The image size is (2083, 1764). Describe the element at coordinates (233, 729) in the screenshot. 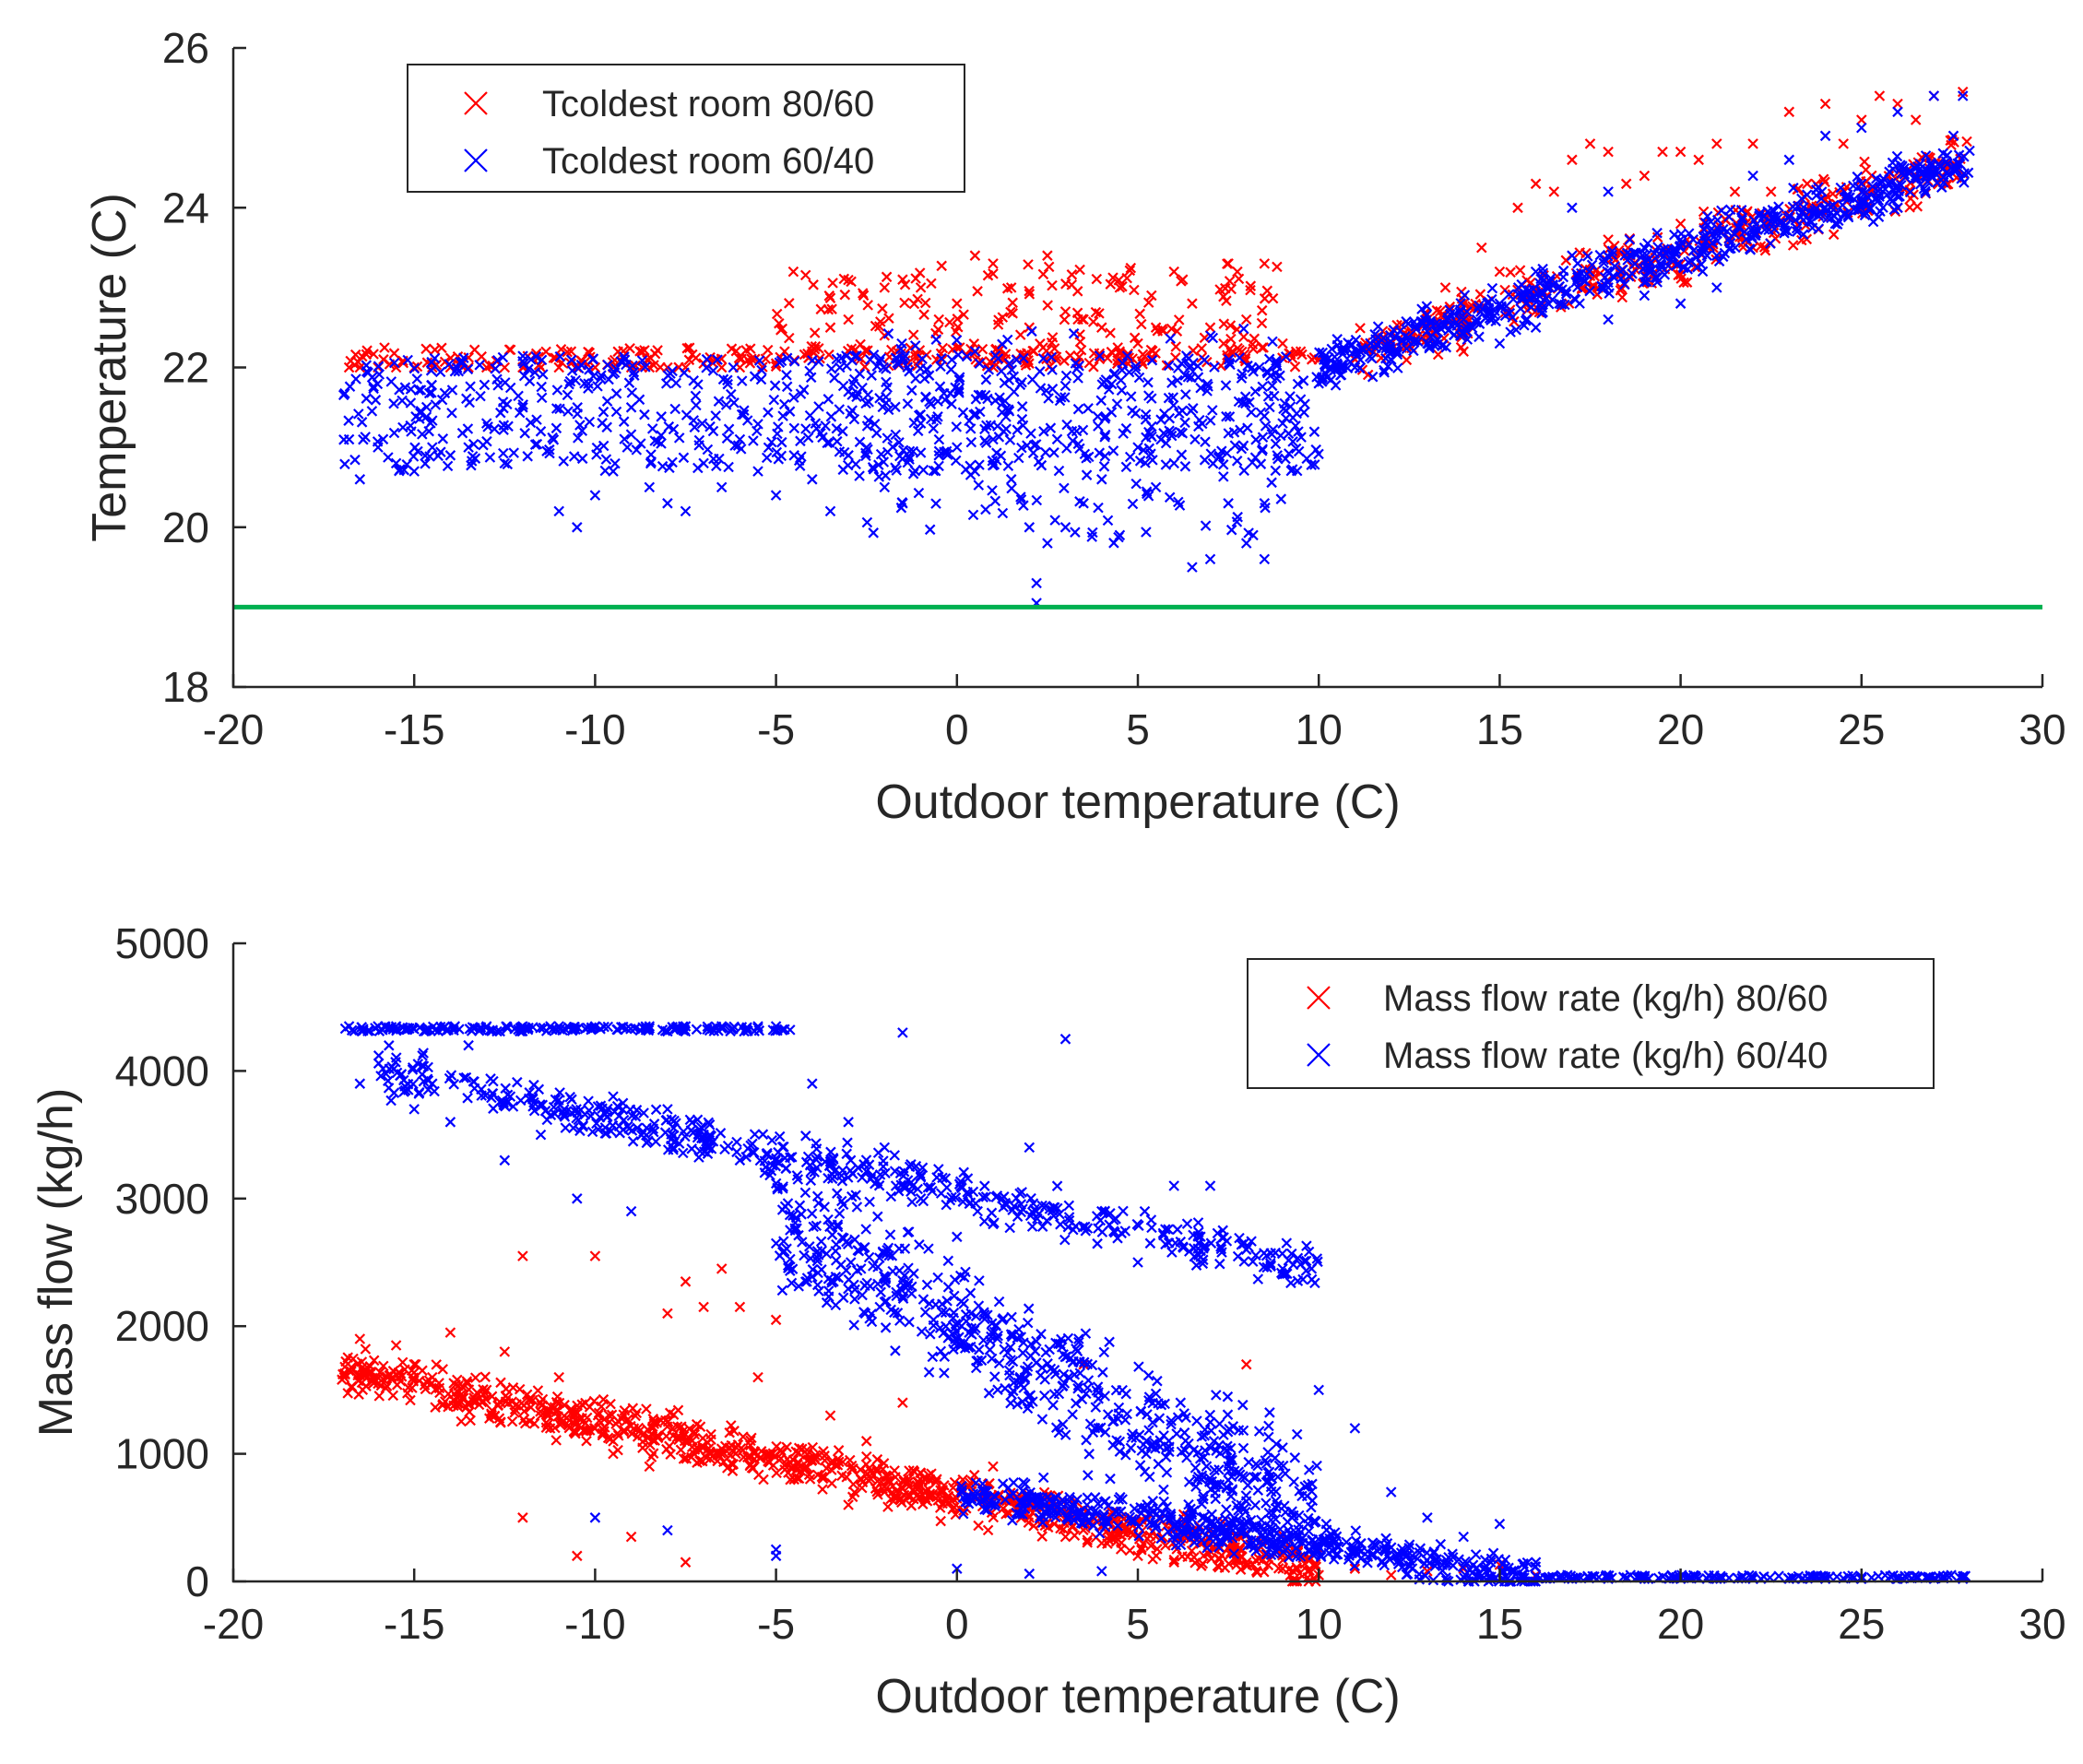

I see `x-tick-label: -20` at that location.